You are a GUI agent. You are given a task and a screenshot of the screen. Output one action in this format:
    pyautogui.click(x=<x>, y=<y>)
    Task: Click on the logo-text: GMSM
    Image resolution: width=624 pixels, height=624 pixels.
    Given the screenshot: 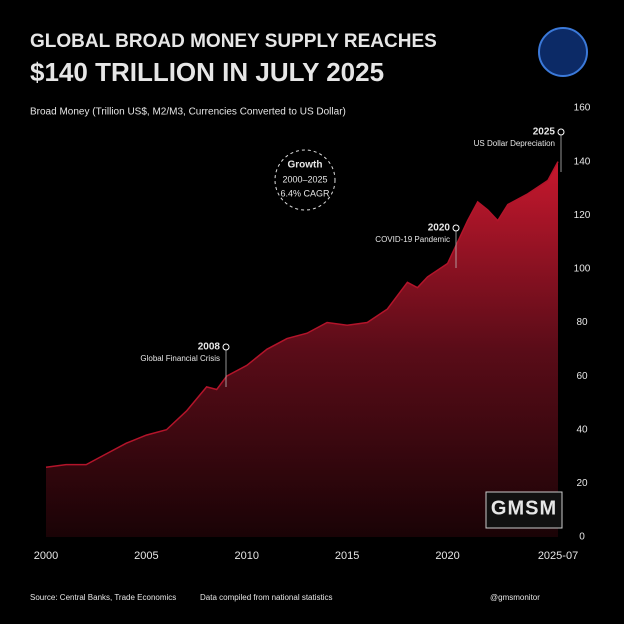 What is the action you would take?
    pyautogui.click(x=524, y=508)
    